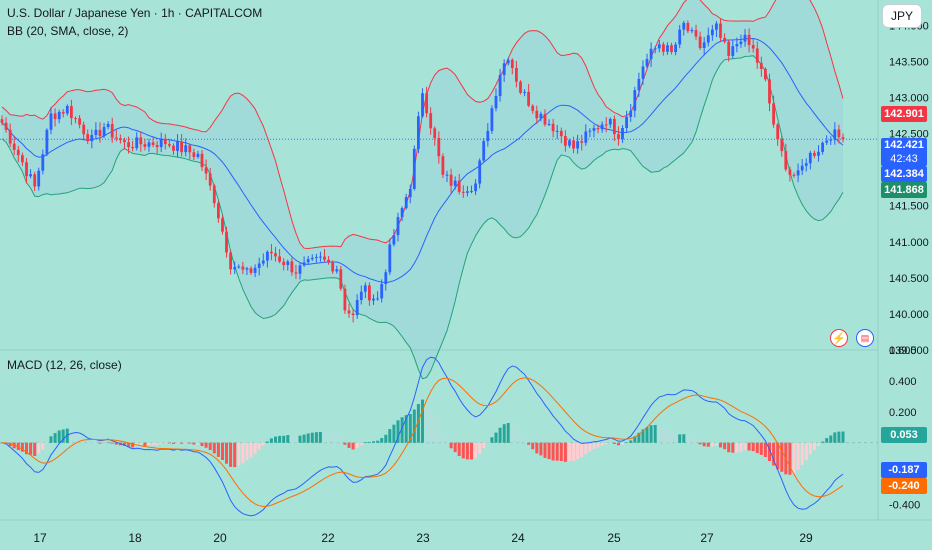 The height and width of the screenshot is (550, 932). I want to click on currency-button: JPY, so click(902, 16).